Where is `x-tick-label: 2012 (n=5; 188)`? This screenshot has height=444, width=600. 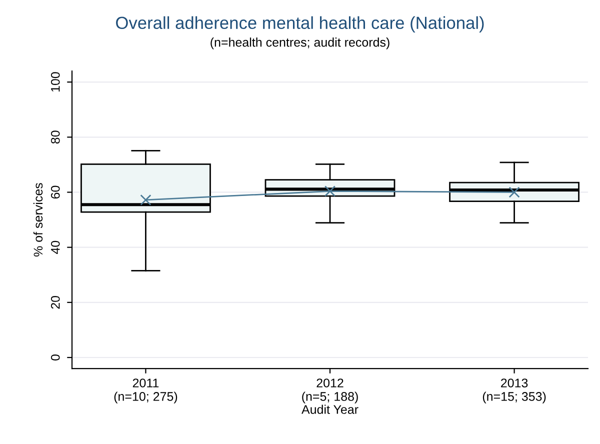 x-tick-label: 2012 (n=5; 188) is located at coordinates (330, 391).